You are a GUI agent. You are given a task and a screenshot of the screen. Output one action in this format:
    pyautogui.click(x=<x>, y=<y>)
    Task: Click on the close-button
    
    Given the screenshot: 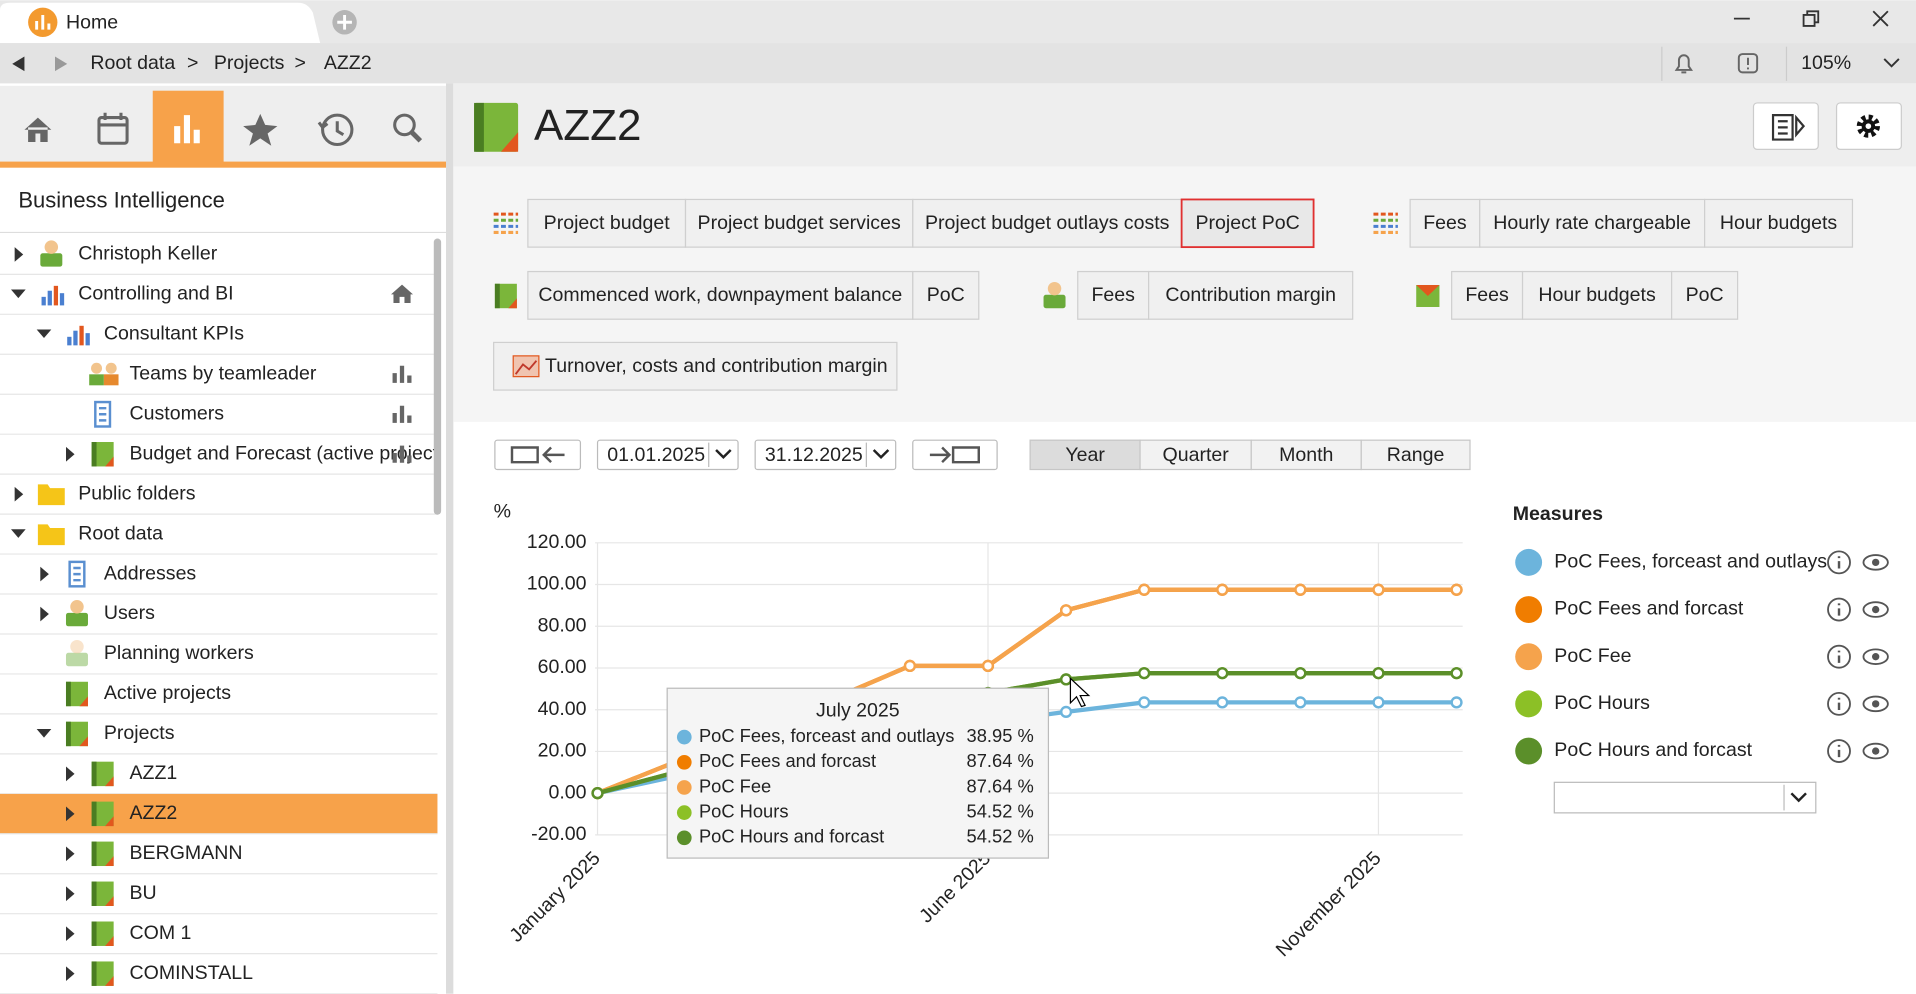 What is the action you would take?
    pyautogui.click(x=1880, y=18)
    